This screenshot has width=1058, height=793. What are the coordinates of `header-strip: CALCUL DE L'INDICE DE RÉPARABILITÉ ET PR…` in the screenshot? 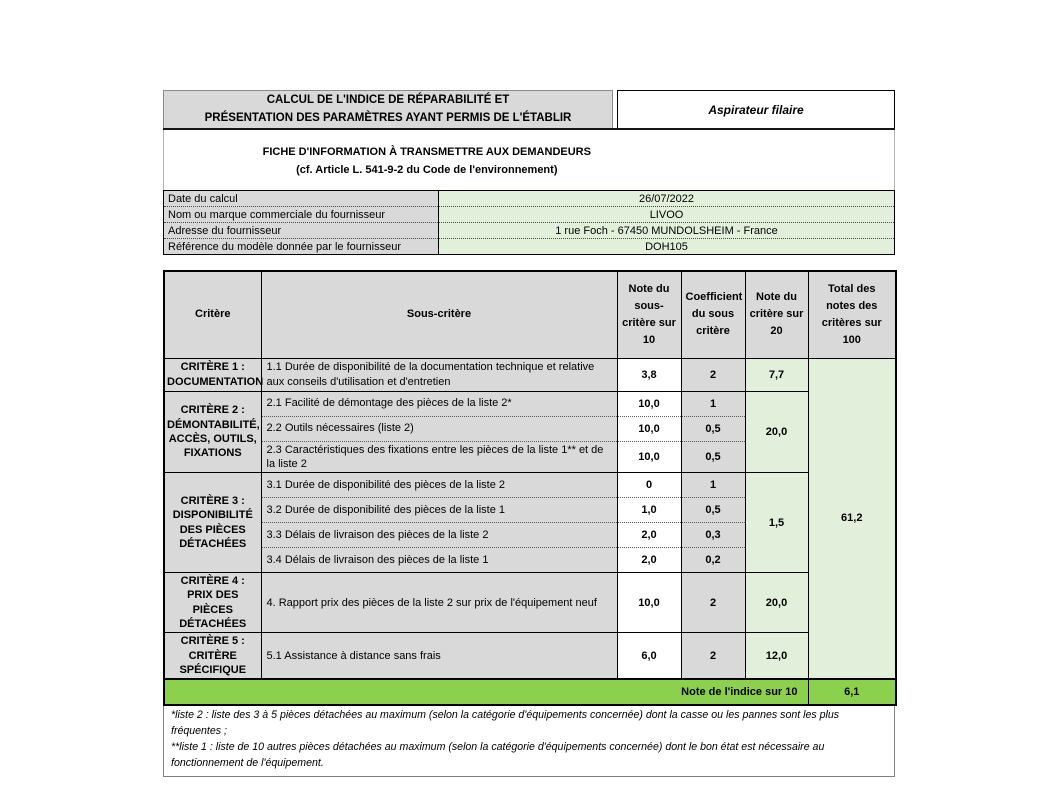 It's located at (529, 110).